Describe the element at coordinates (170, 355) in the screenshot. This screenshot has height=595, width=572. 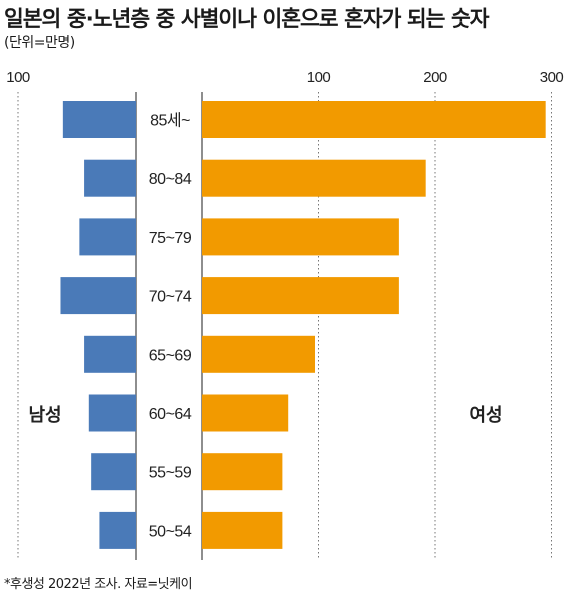
I see `age-group-label: 65~69` at that location.